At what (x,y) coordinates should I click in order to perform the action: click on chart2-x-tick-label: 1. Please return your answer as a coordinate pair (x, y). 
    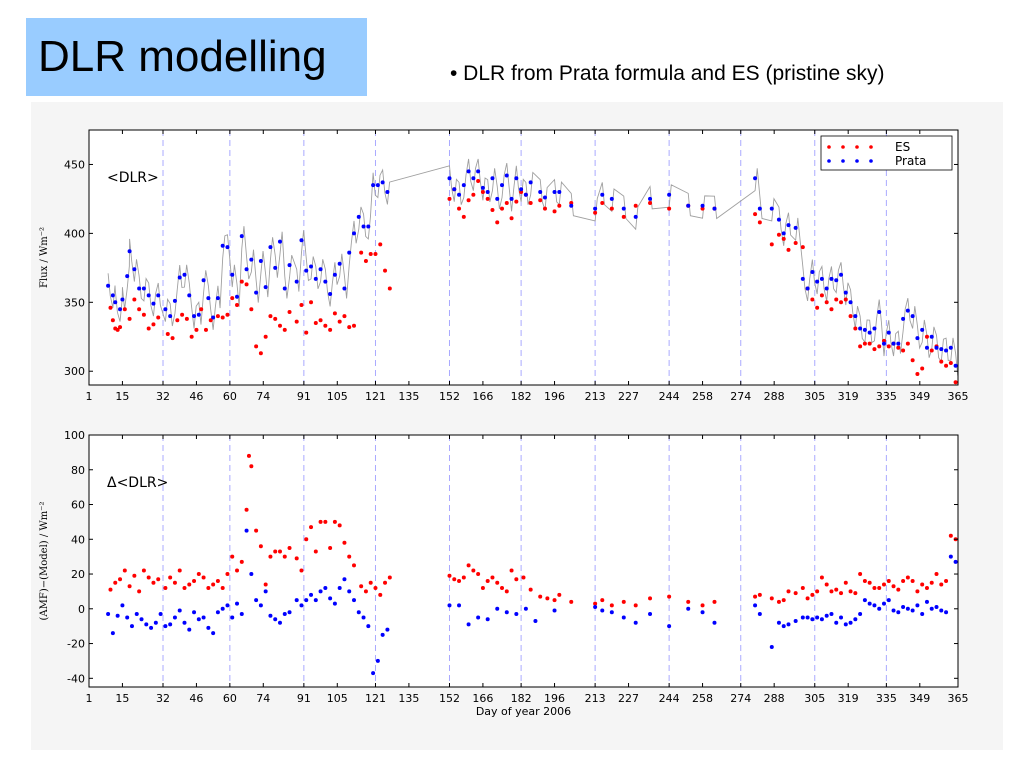
    Looking at the image, I should click on (89, 698).